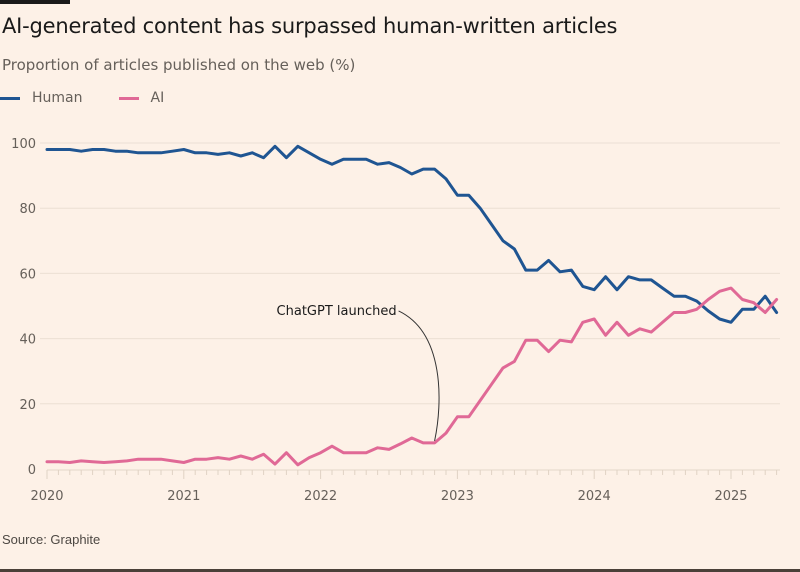 The width and height of the screenshot is (800, 572). What do you see at coordinates (594, 496) in the screenshot?
I see `x-tick-label-2024: 2024` at bounding box center [594, 496].